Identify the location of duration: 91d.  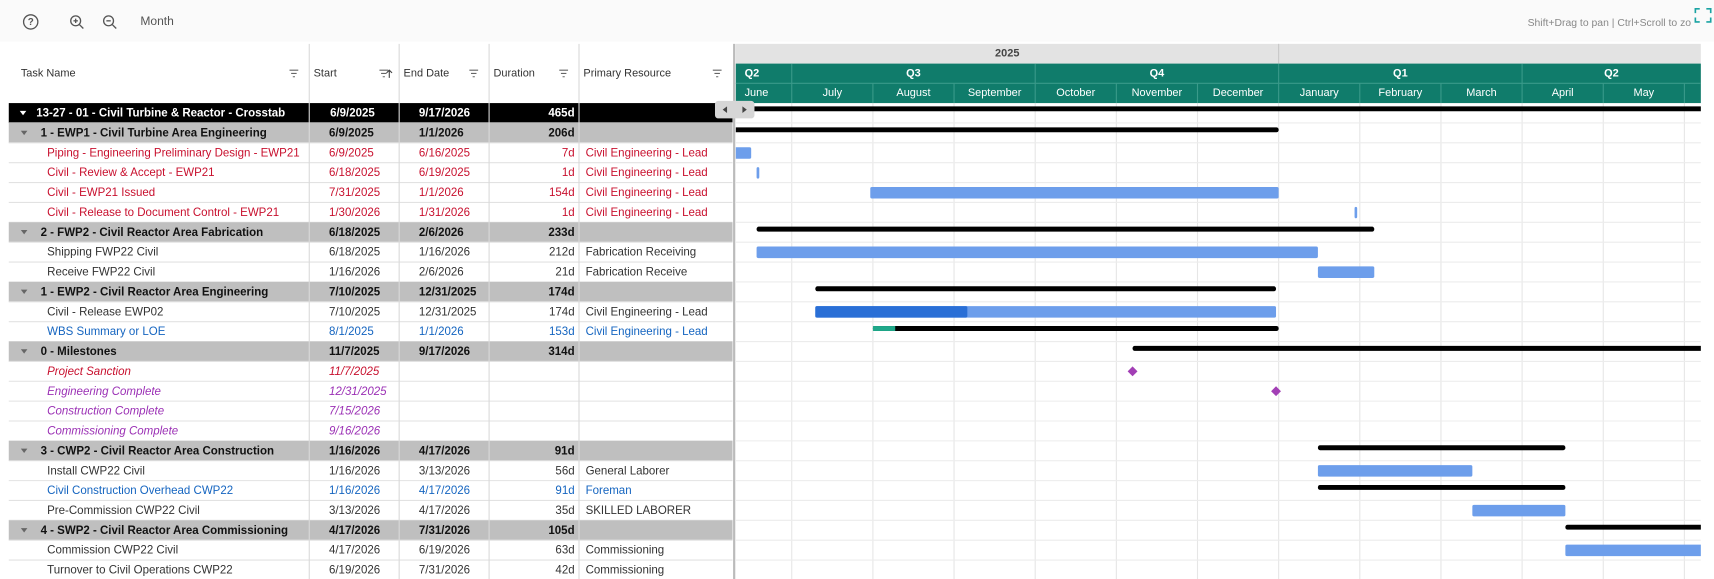
(564, 491).